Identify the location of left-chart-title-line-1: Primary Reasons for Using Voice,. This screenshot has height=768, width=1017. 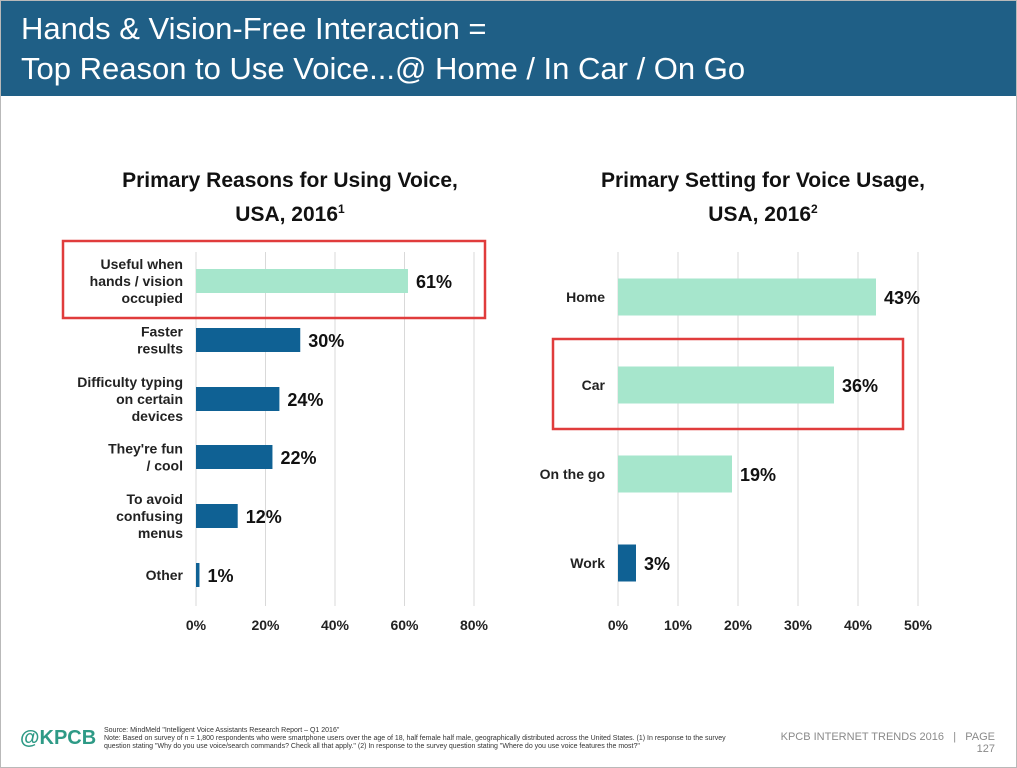
(290, 180).